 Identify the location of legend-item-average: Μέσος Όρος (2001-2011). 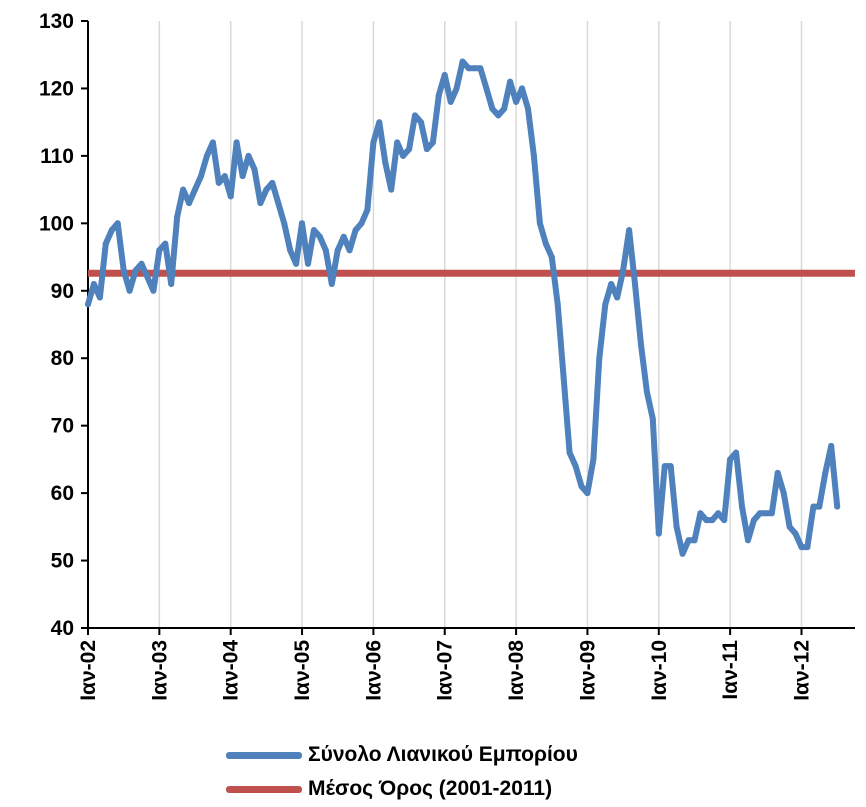
(402, 789).